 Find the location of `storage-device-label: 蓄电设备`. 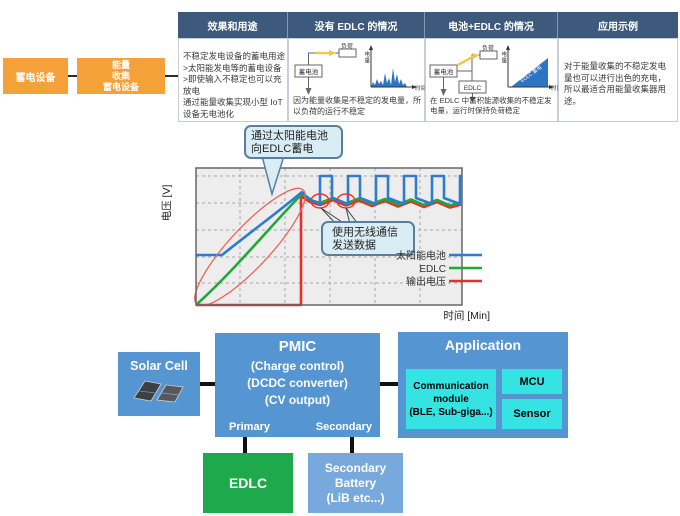

storage-device-label: 蓄电设备 is located at coordinates (35, 78).